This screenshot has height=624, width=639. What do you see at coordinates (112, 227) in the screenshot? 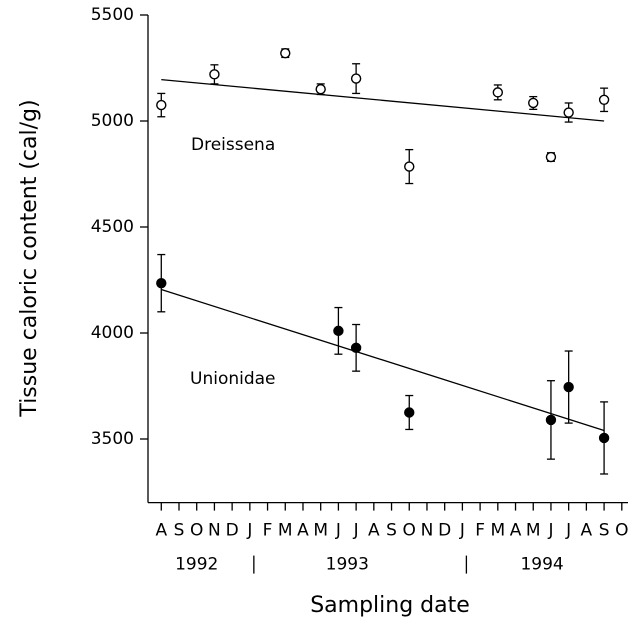
I see `y-tick-label: 4500` at bounding box center [112, 227].